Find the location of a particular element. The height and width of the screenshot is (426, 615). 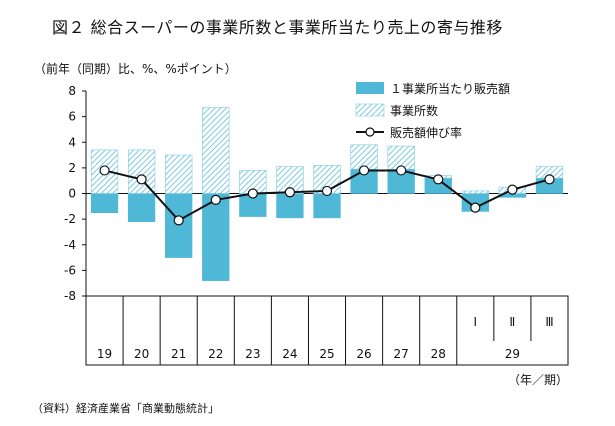

chart-title: 図２ 総合スーパーの事業所数と事業所当たり売上の寄与推移 is located at coordinates (277, 27).